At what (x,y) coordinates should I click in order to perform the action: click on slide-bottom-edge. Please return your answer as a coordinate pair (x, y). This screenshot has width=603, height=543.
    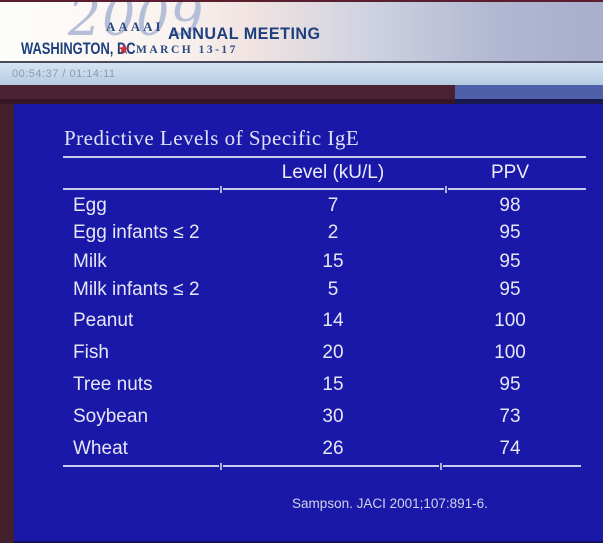
    Looking at the image, I should click on (308, 542).